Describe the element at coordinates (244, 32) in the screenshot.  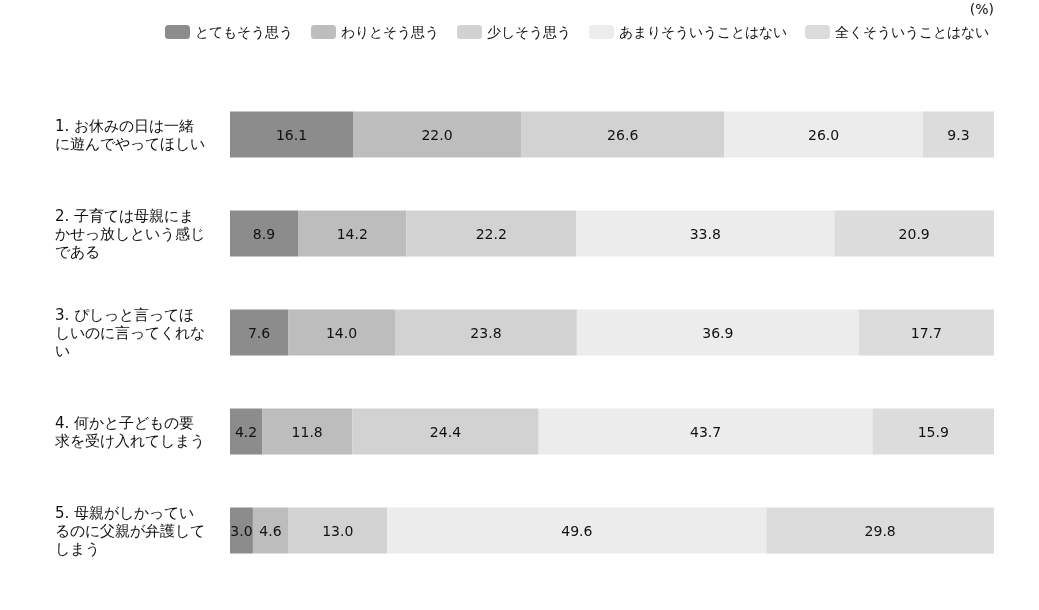
I see `legend-label: とてもそう思う` at that location.